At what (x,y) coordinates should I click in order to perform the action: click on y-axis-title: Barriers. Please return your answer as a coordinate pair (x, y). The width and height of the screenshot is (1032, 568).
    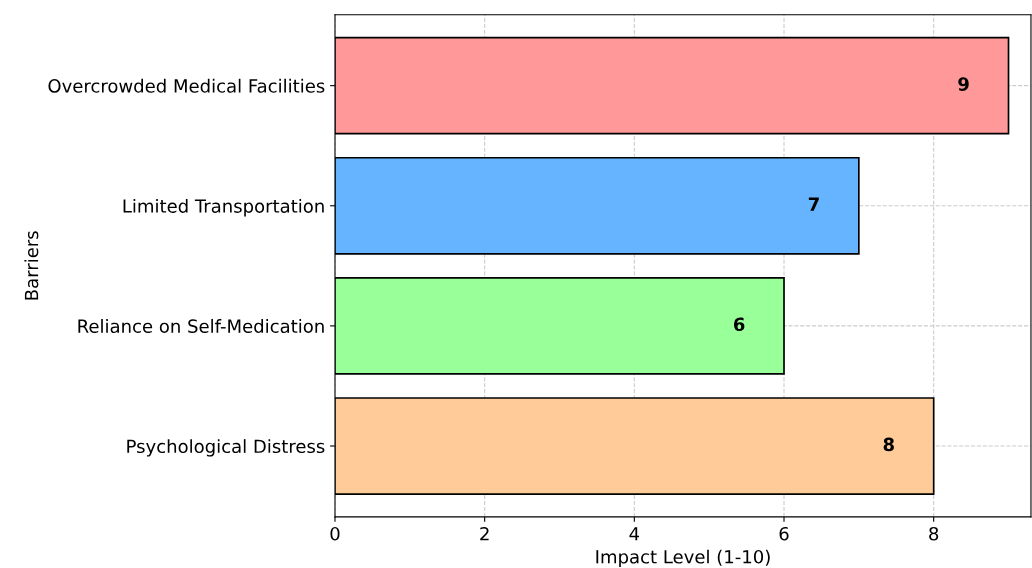
    Looking at the image, I should click on (31, 265).